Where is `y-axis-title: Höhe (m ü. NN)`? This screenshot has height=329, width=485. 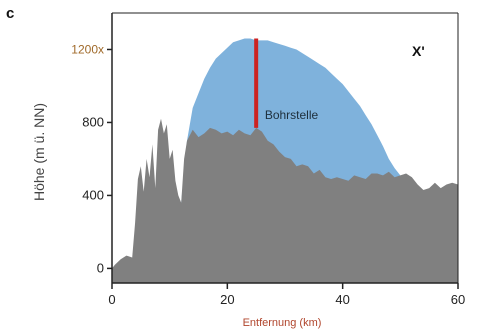
y-axis-title: Höhe (m ü. NN) is located at coordinates (39, 152).